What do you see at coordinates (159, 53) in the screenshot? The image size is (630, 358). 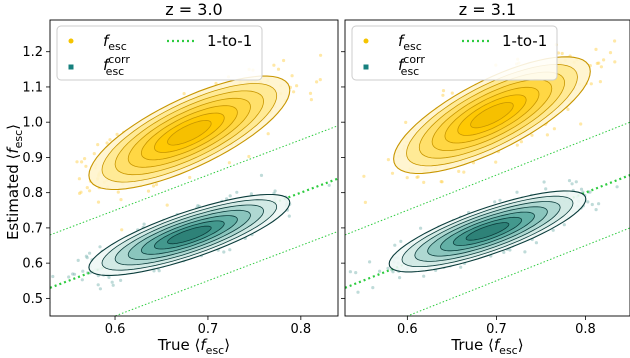 I see `legend-box` at bounding box center [159, 53].